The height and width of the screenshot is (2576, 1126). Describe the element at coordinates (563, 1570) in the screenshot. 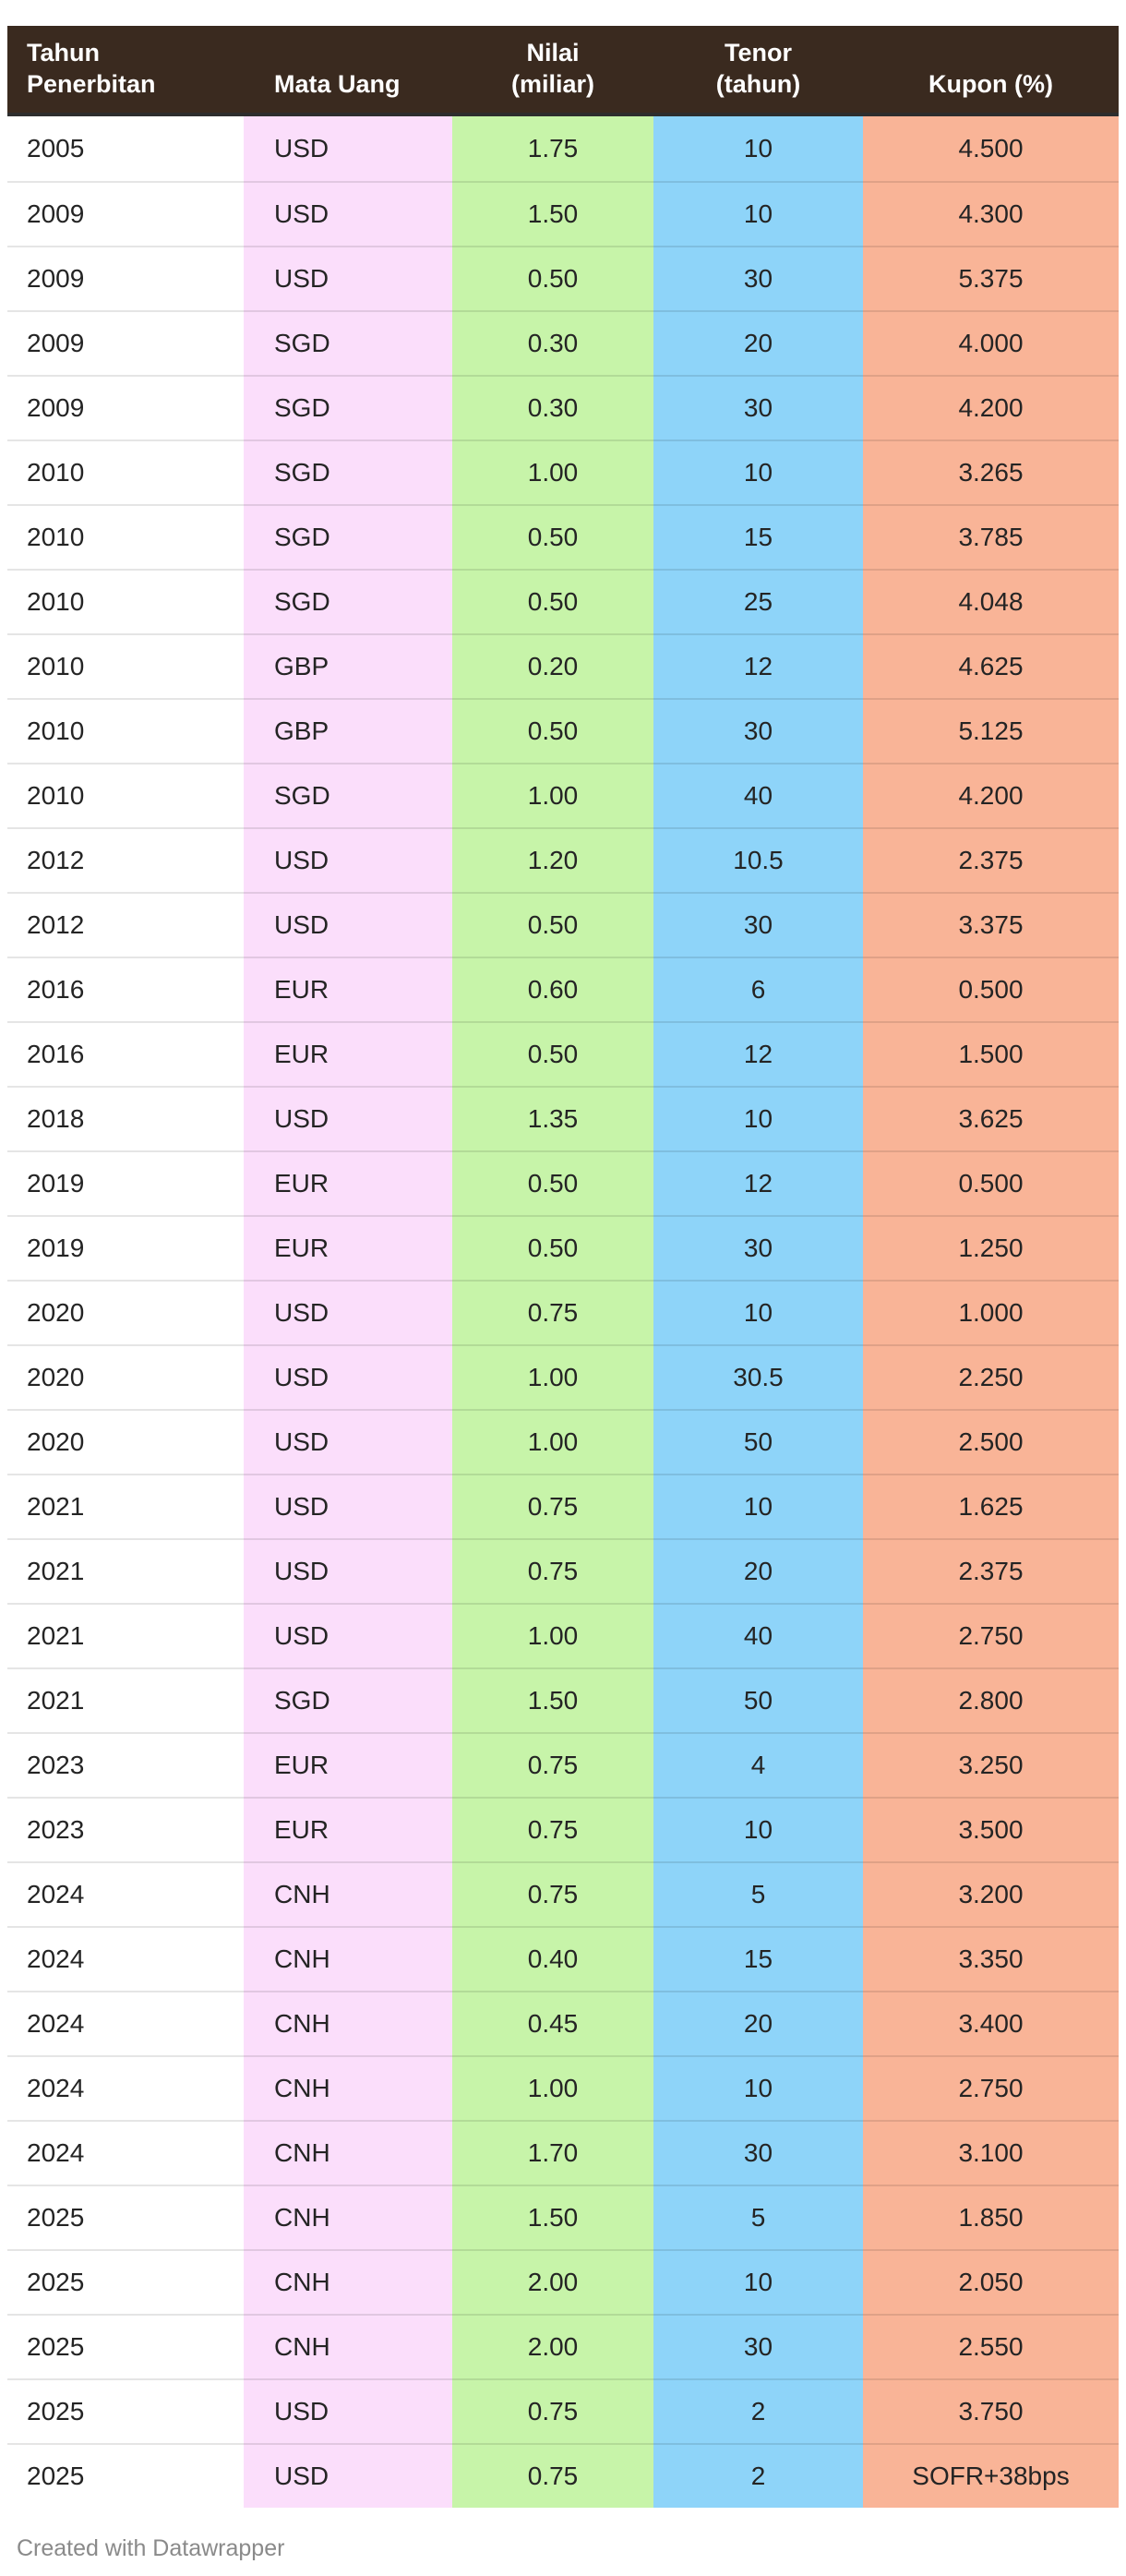

I see `table-row: 2021 USD 0.75 20 2.375` at that location.